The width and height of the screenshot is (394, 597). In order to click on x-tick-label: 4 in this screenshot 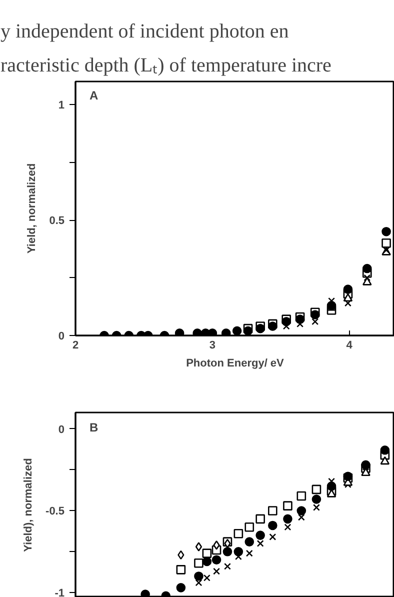, I will do `click(350, 346)`.